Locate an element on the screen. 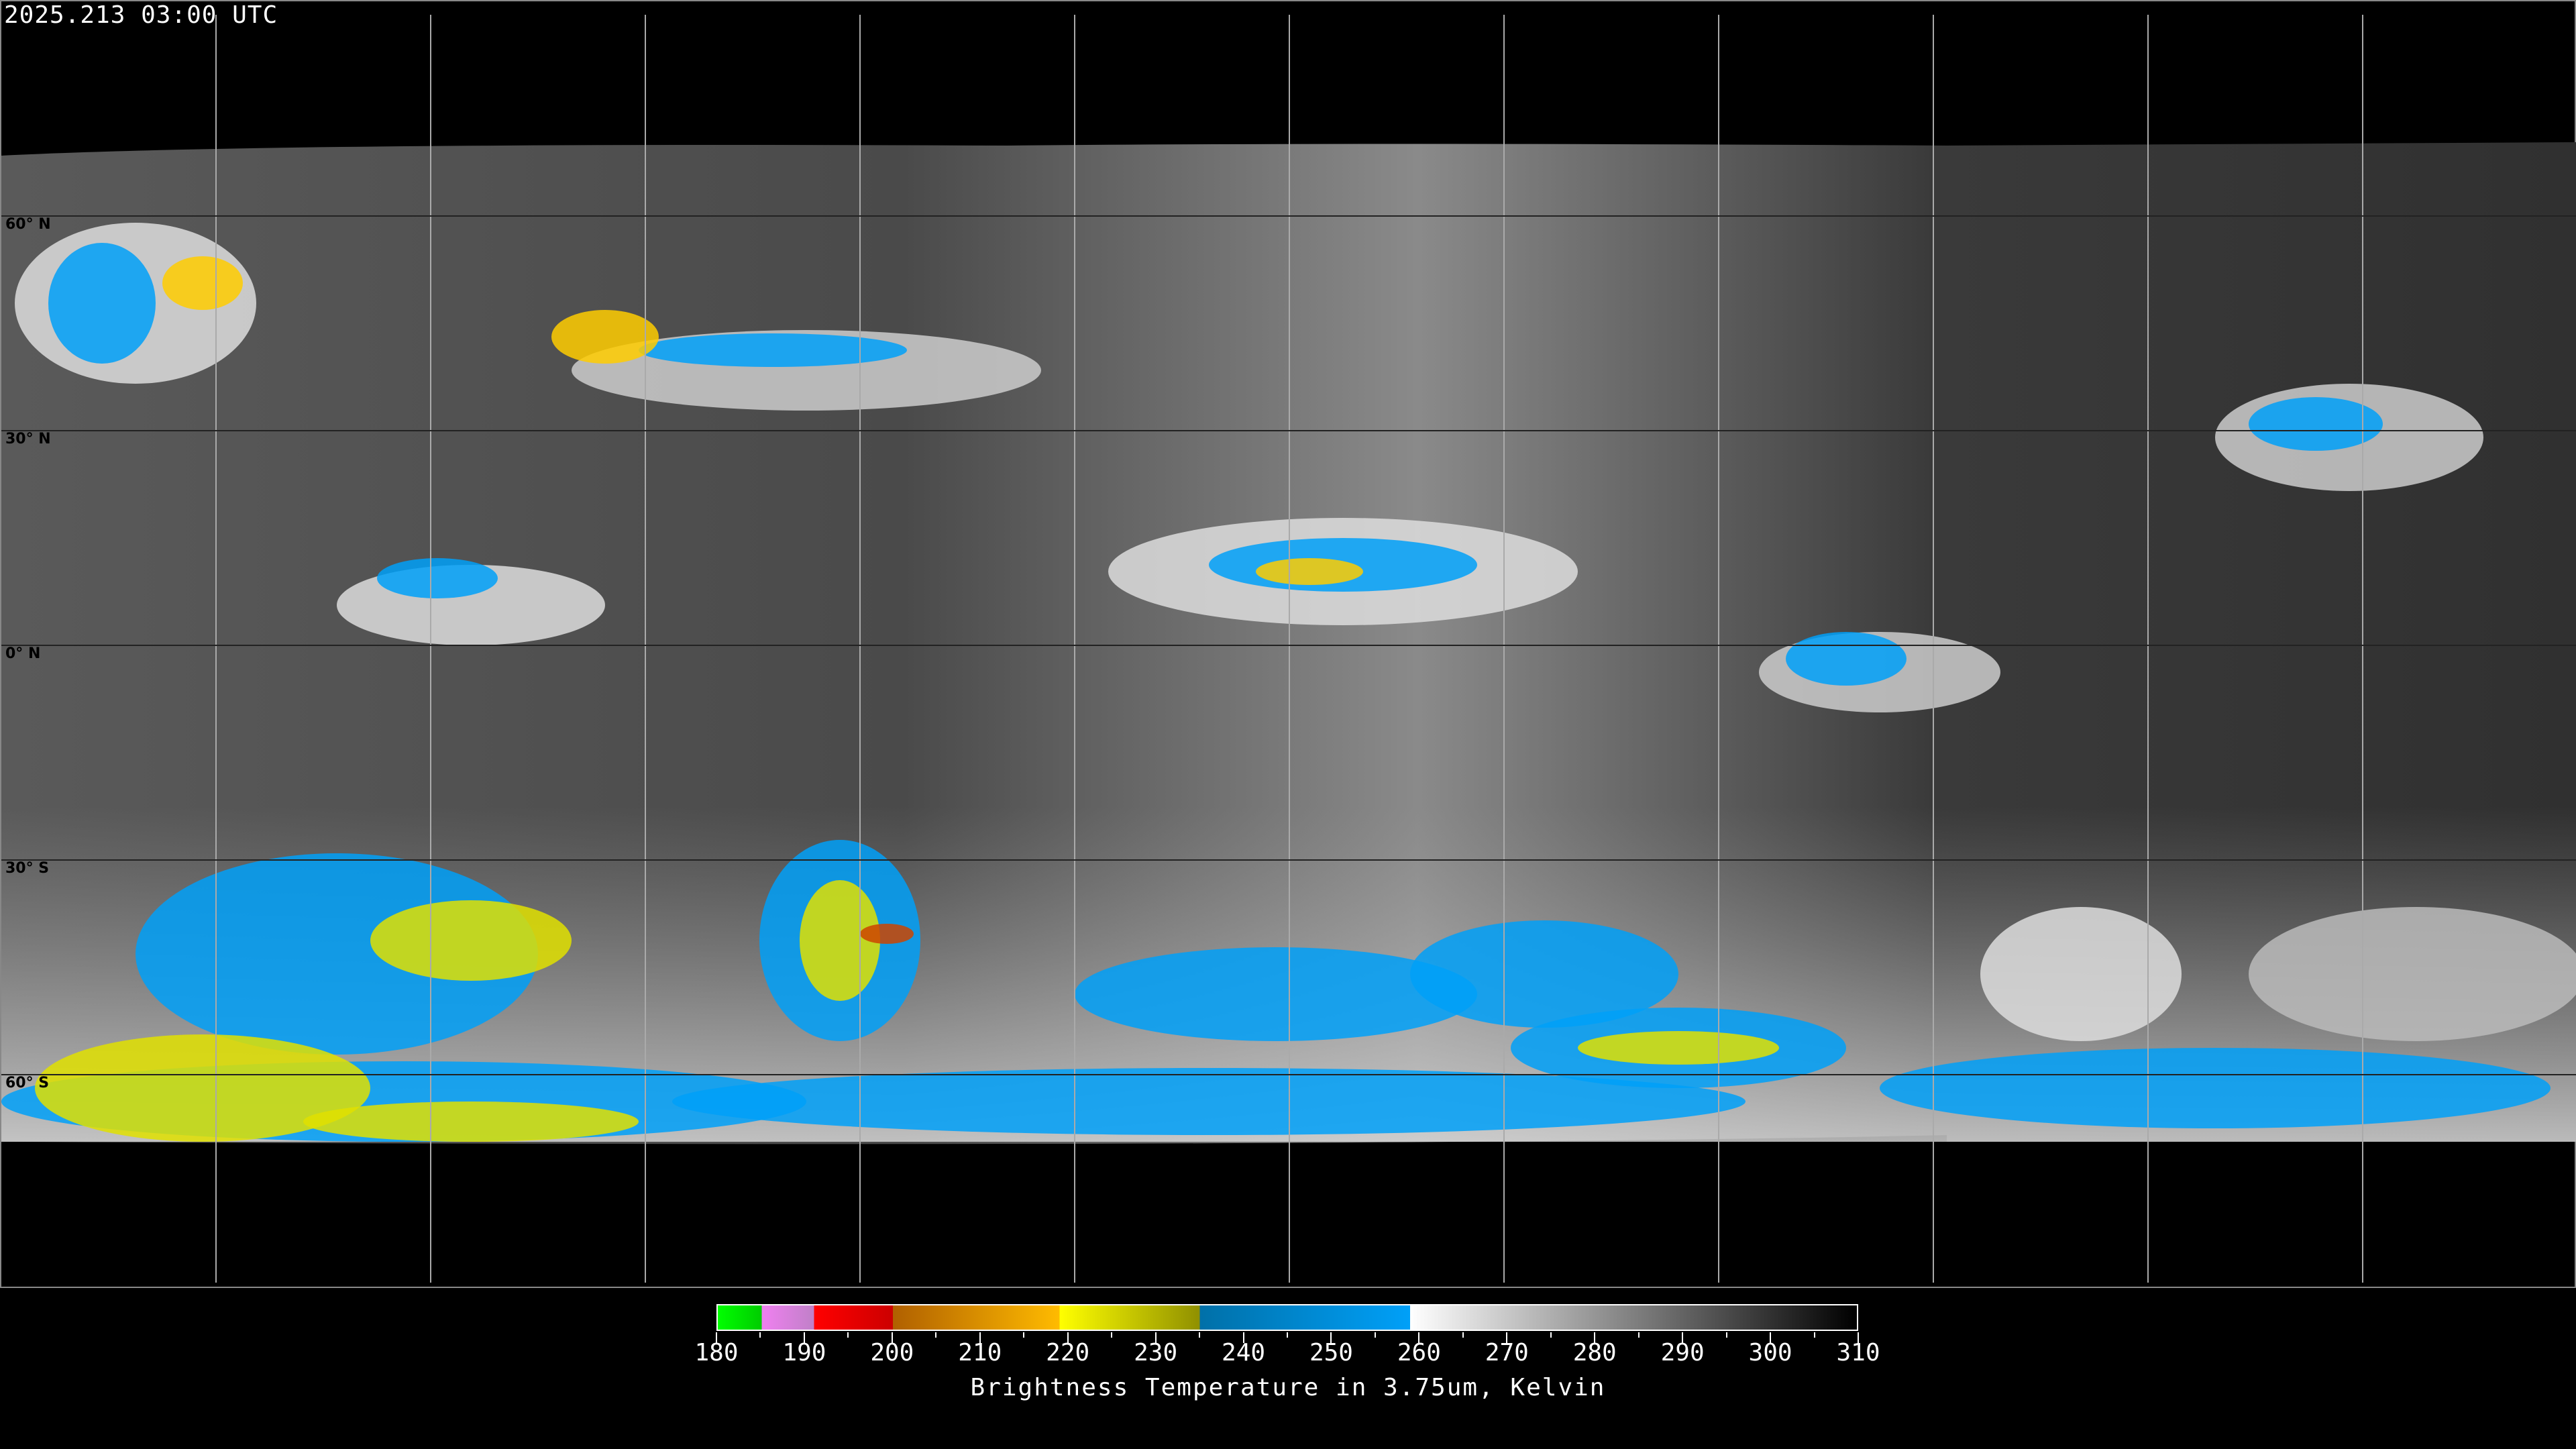 The image size is (2576, 1449). lat-label-0n: 0° N is located at coordinates (23, 653).